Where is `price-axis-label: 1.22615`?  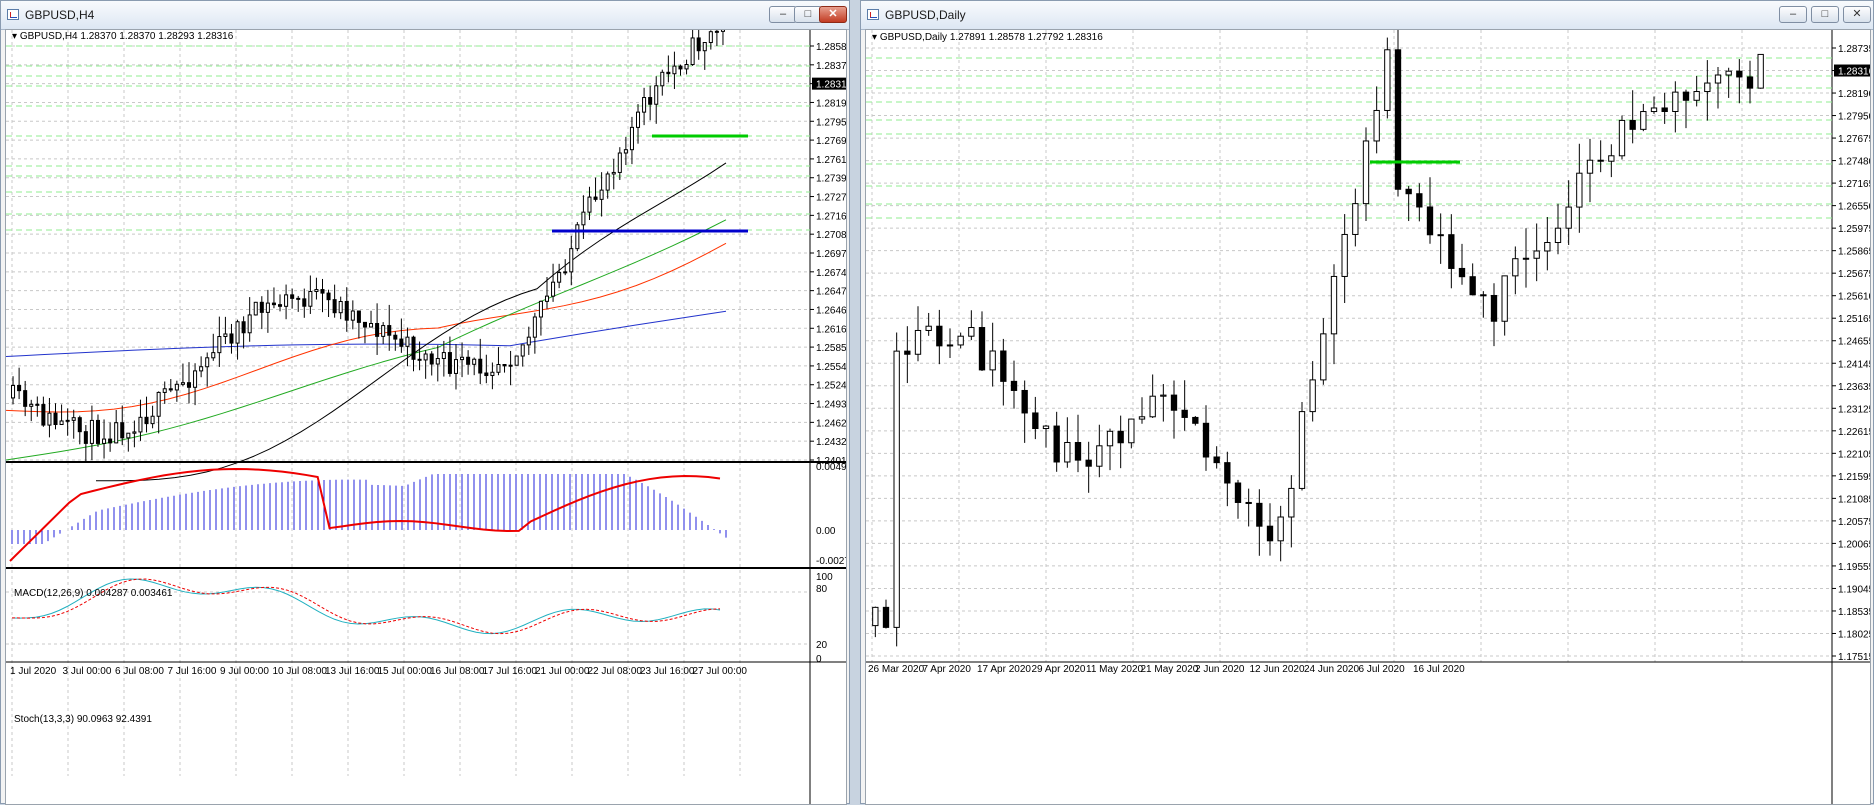 price-axis-label: 1.22615 is located at coordinates (1854, 432).